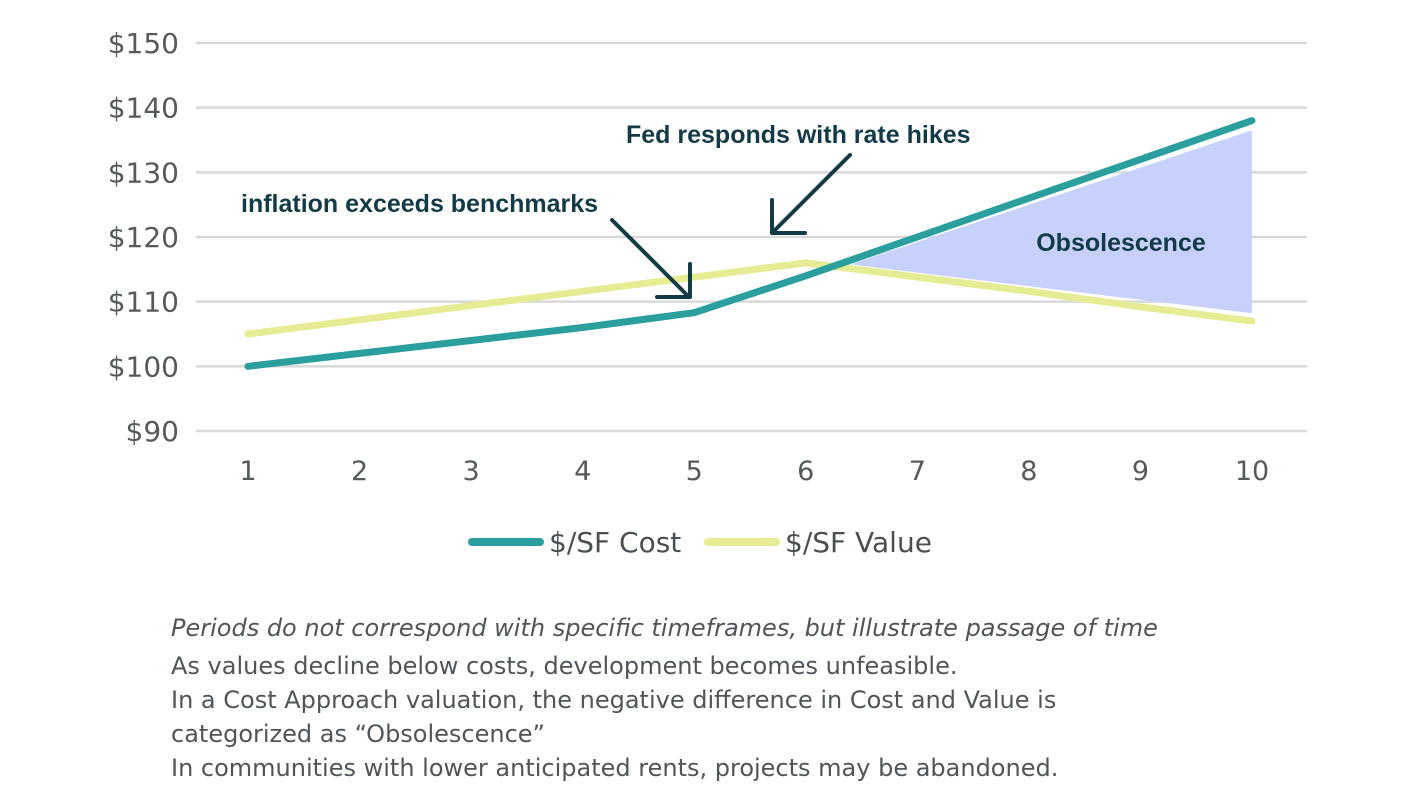 Image resolution: width=1426 pixels, height=805 pixels. I want to click on x-tick-label: 3, so click(471, 471).